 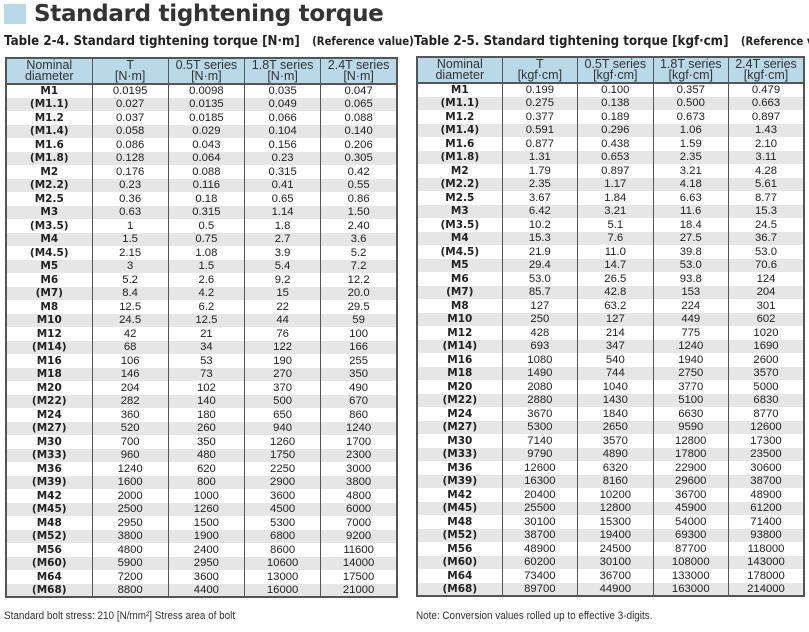 I want to click on torque-value-cell: 54000, so click(x=690, y=522).